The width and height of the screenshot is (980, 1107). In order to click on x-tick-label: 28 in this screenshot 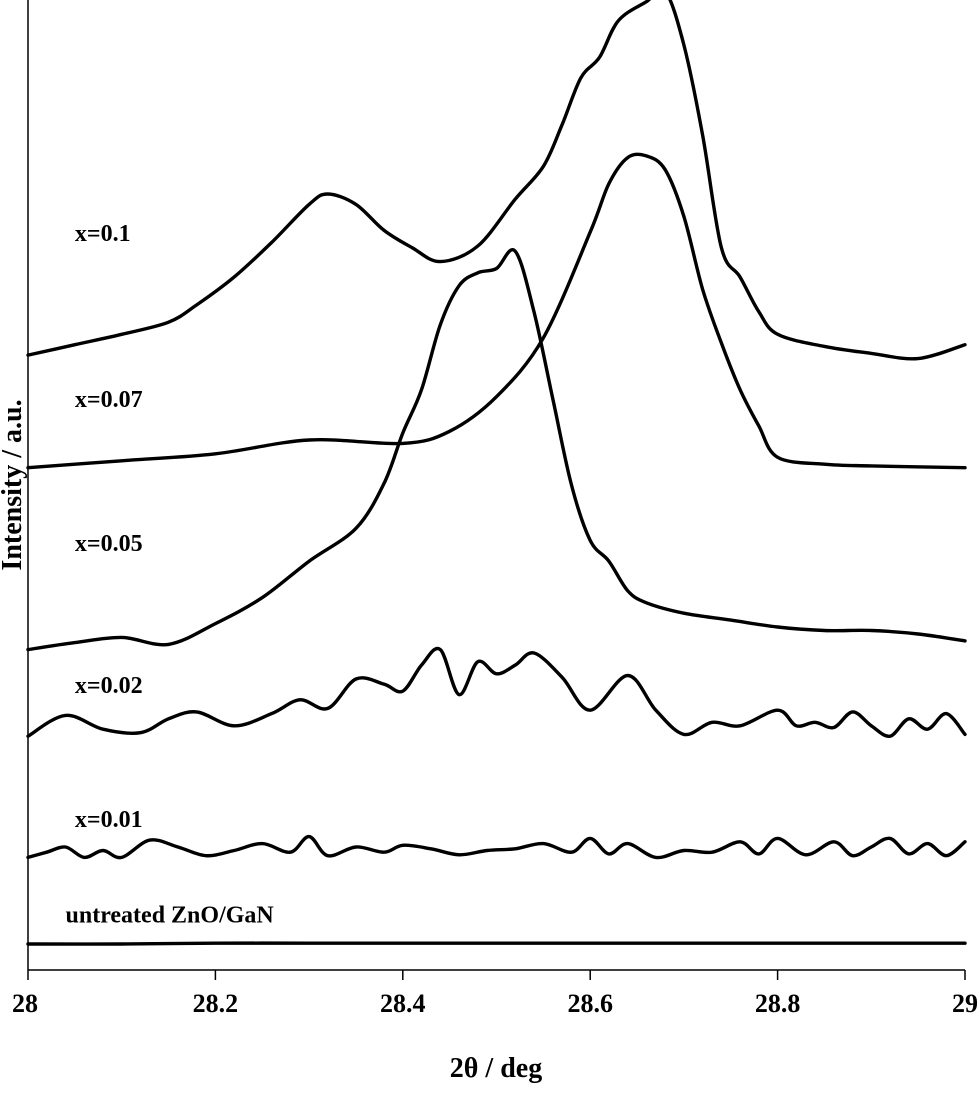, I will do `click(25, 1003)`.